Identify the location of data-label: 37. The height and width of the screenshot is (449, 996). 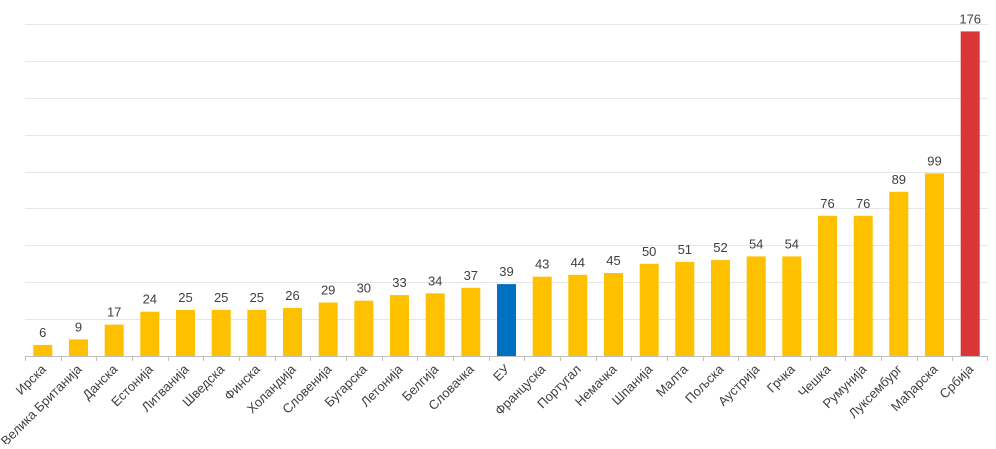
(471, 275).